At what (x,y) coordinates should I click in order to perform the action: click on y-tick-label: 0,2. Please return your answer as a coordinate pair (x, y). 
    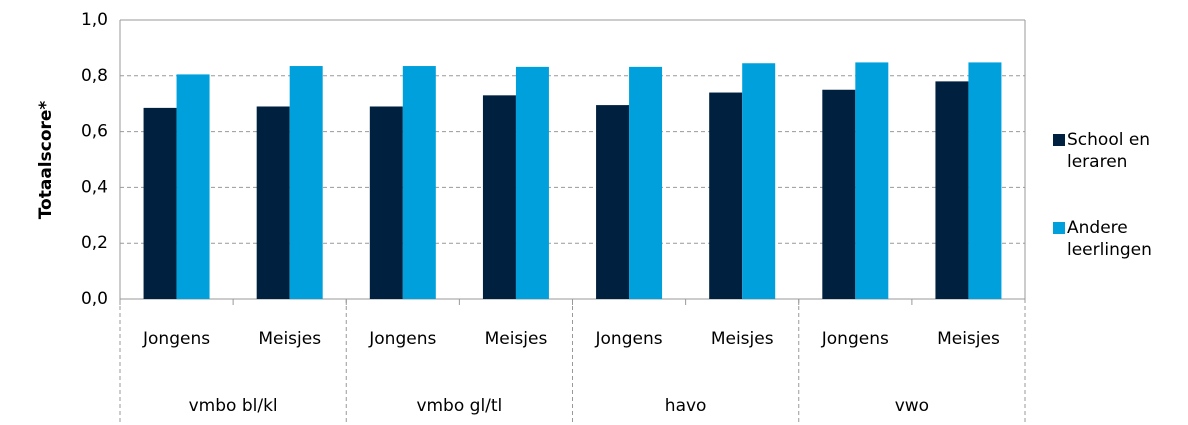
    Looking at the image, I should click on (94, 243).